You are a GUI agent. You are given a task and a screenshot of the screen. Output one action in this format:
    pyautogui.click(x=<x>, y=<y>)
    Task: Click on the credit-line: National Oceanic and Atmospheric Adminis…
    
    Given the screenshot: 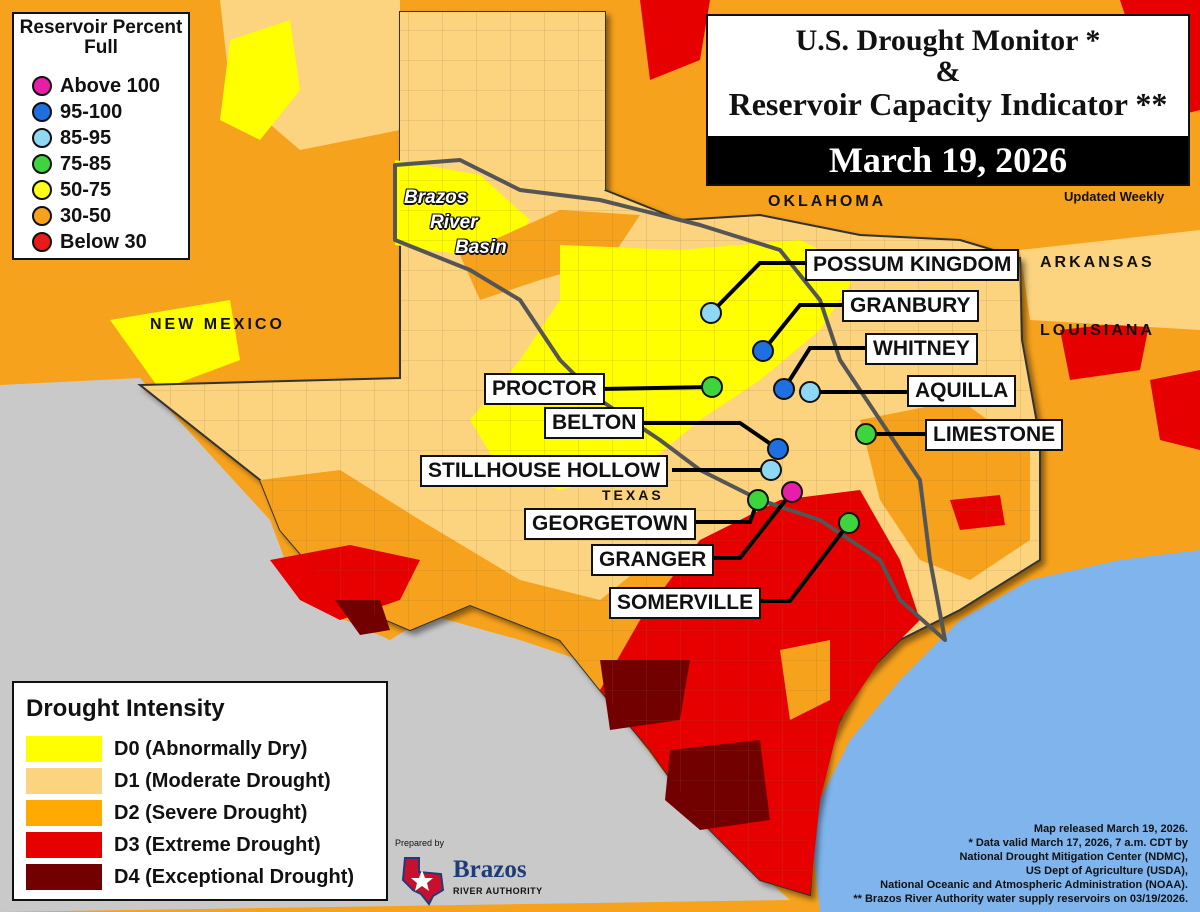 What is the action you would take?
    pyautogui.click(x=1034, y=885)
    